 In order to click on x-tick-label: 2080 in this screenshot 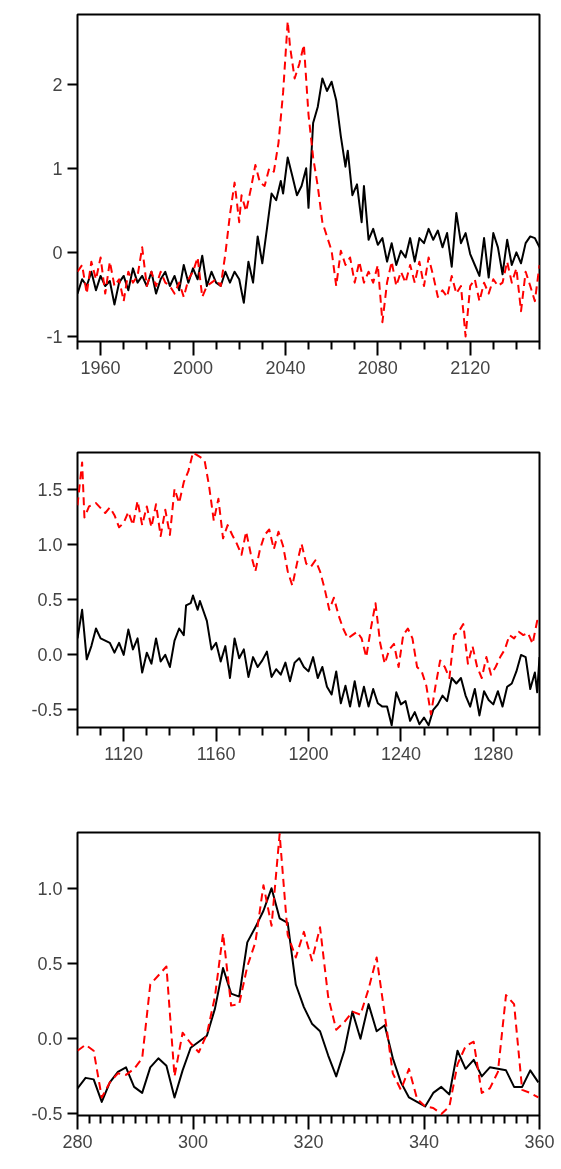, I will do `click(377, 367)`.